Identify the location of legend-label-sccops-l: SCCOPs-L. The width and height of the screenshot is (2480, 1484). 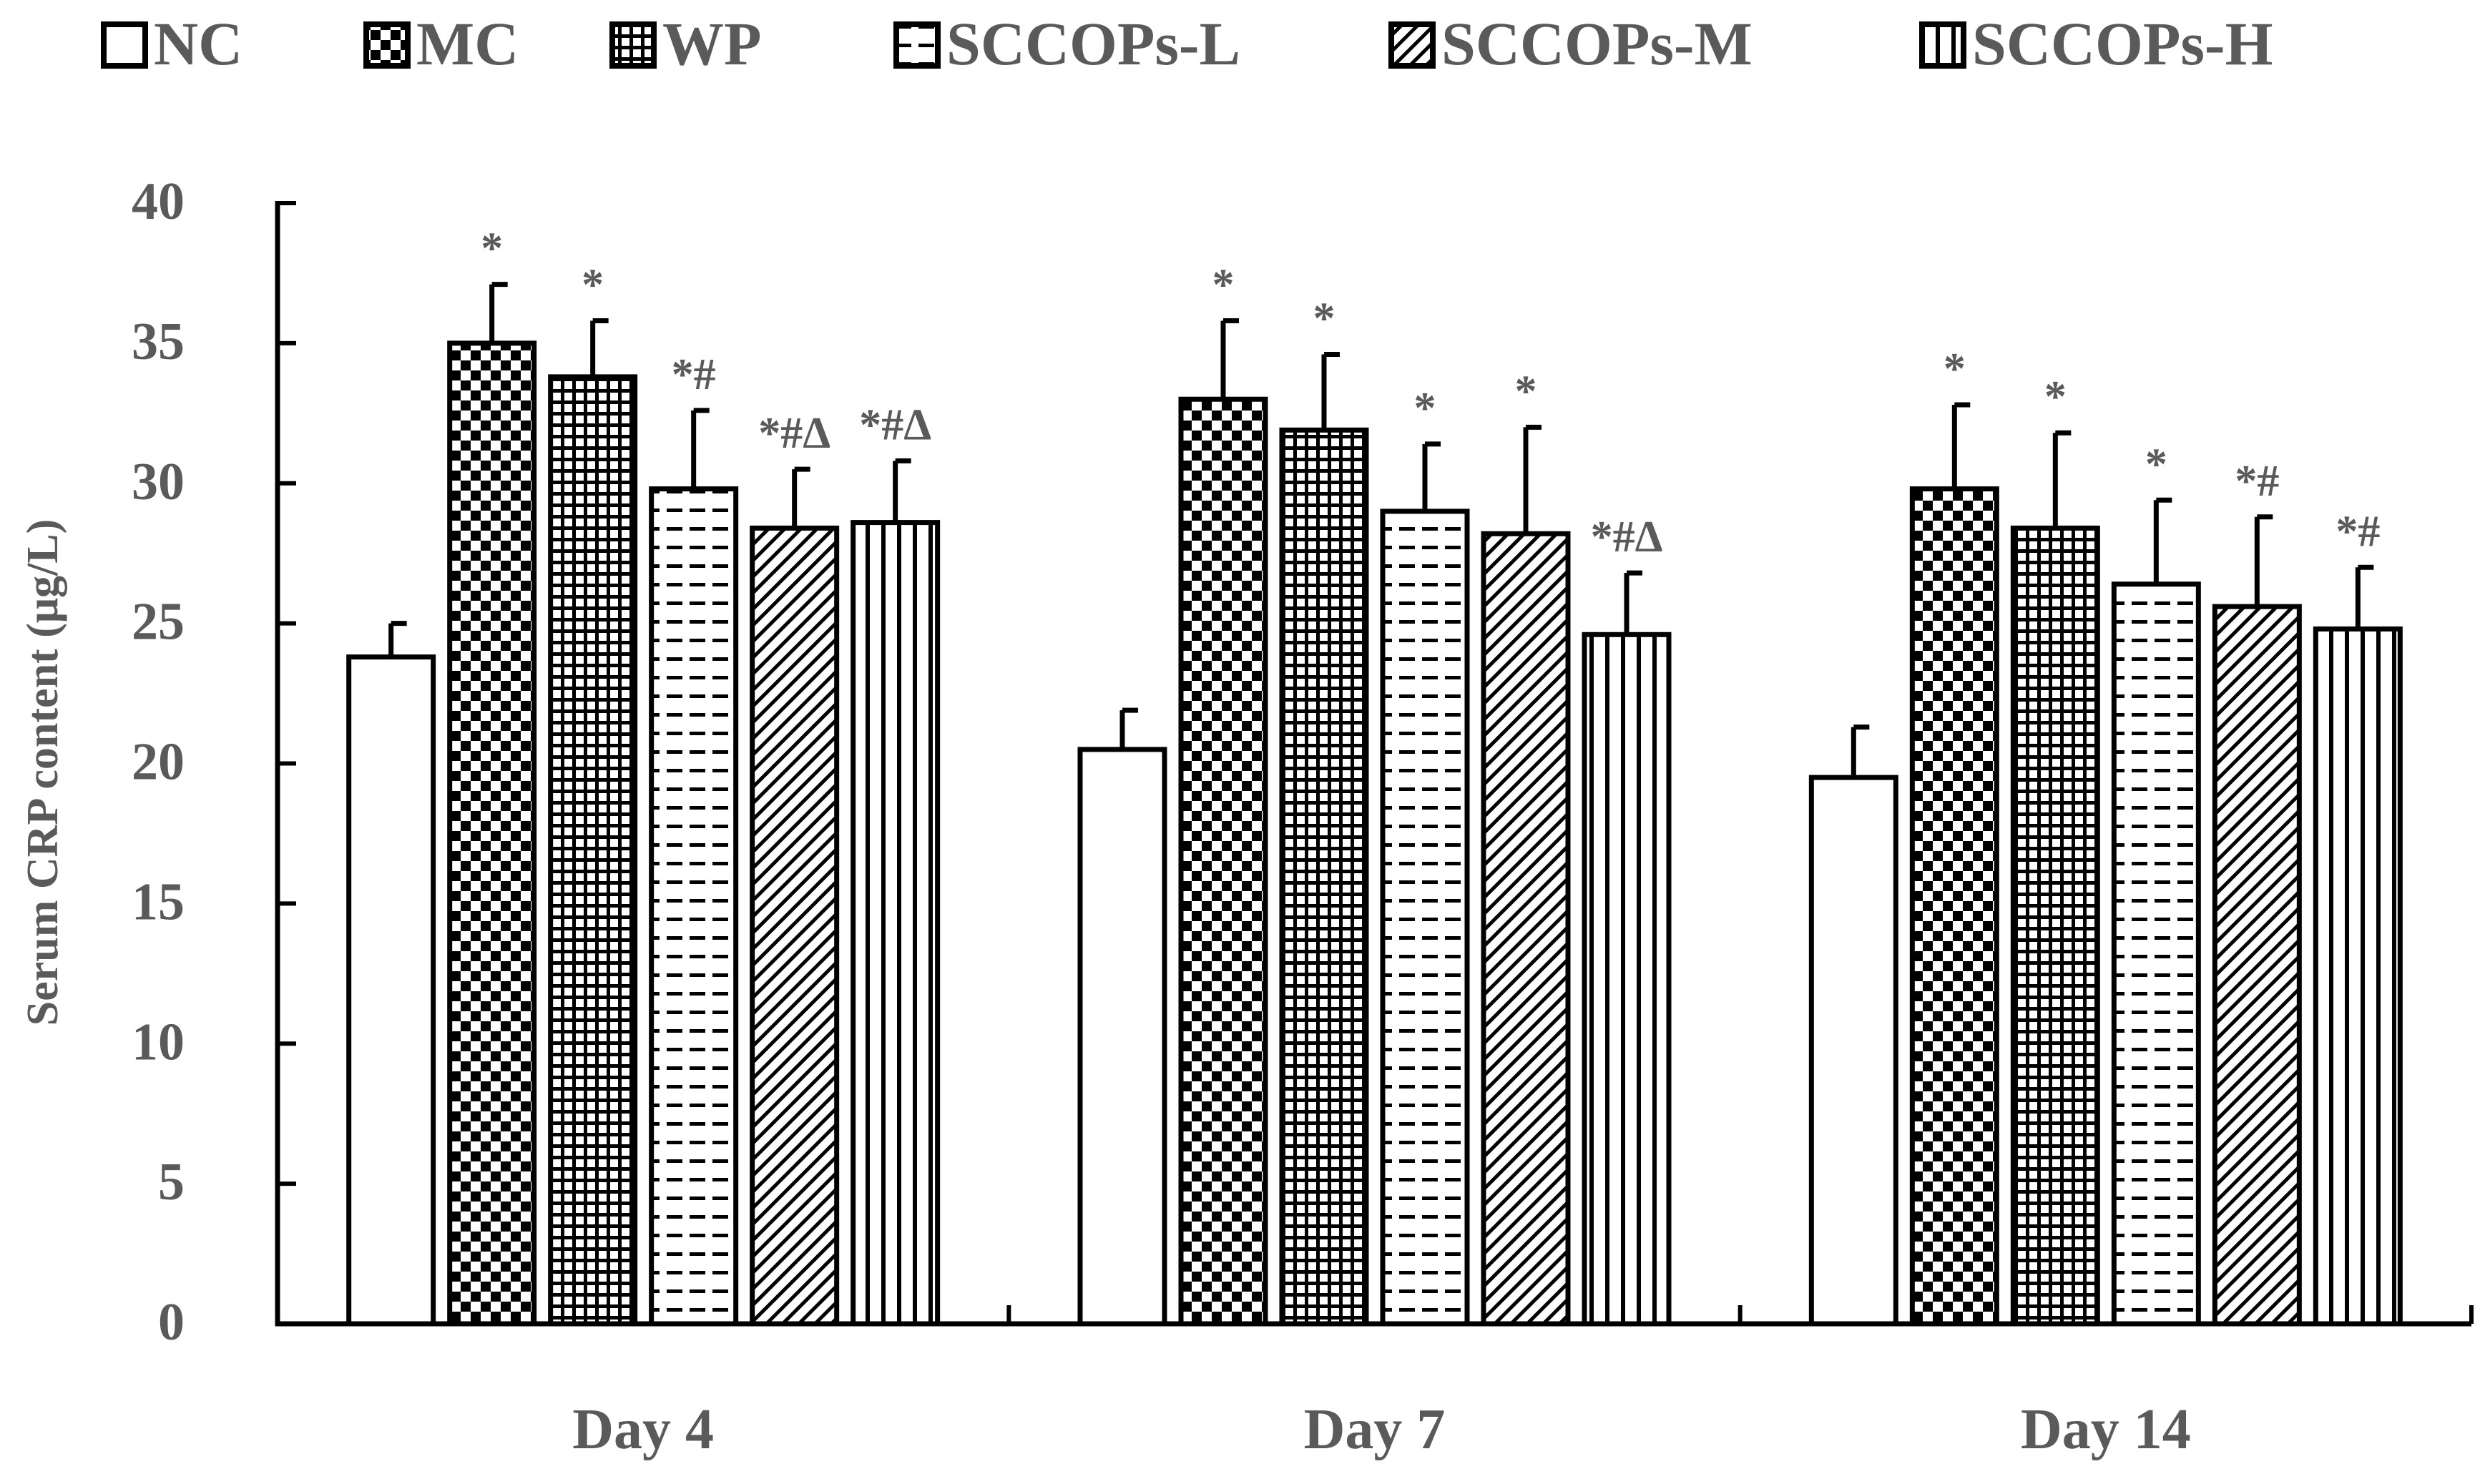
(1093, 43).